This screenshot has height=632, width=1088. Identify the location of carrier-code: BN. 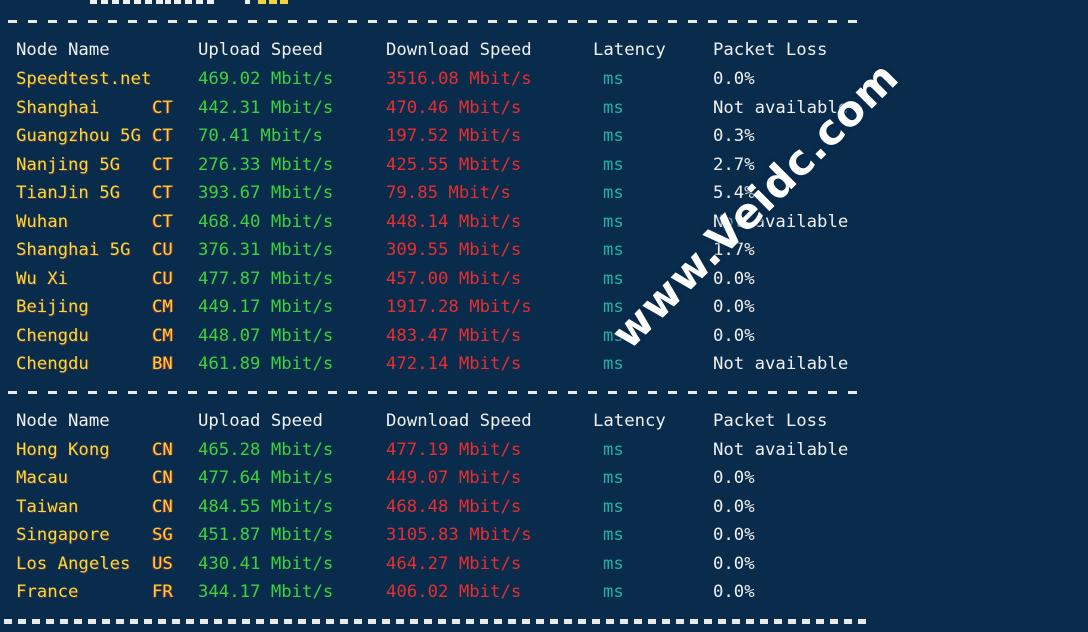
(162, 364).